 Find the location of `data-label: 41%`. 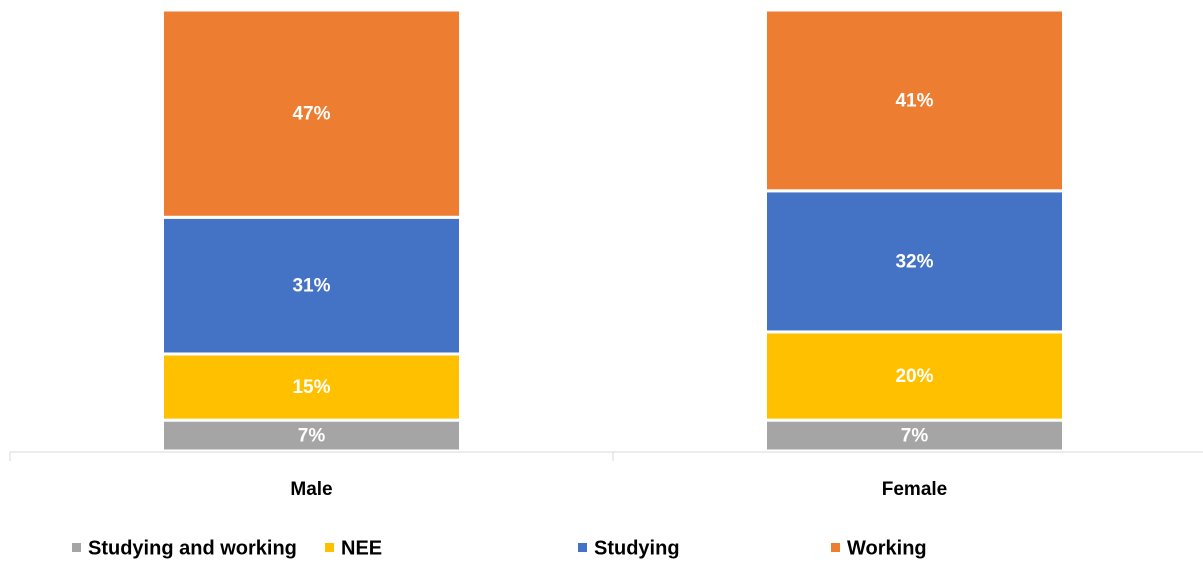

data-label: 41% is located at coordinates (914, 100).